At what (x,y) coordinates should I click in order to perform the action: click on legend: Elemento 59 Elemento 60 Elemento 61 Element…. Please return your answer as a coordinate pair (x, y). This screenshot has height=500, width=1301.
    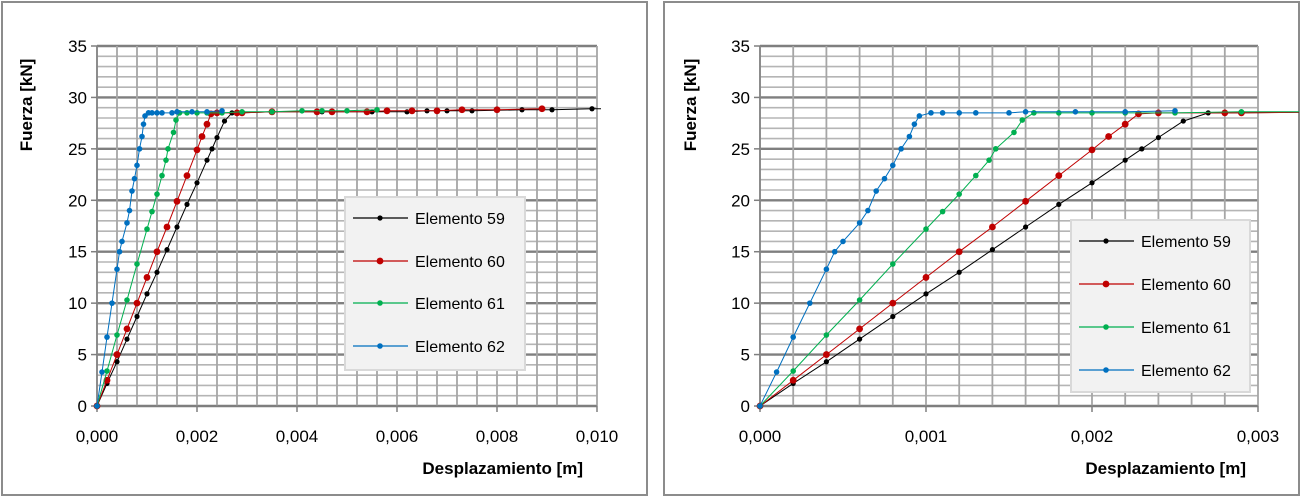
    Looking at the image, I should click on (435, 283).